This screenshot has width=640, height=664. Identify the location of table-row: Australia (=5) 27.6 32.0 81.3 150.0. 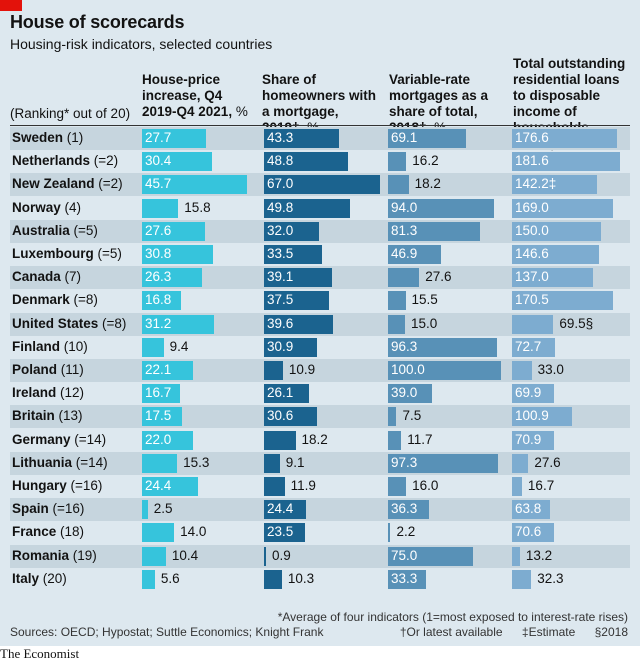
(320, 231).